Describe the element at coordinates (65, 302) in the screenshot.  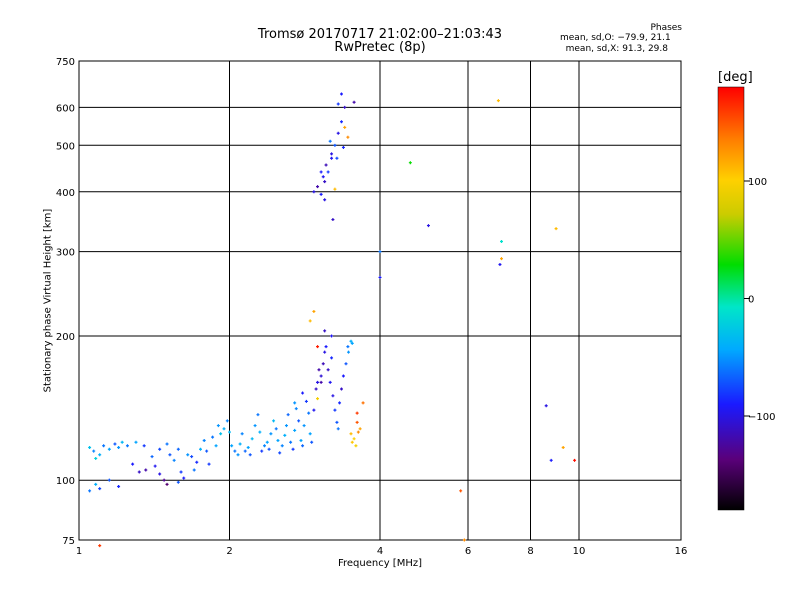
I see `y-axis-ticks: 75 100 200 300 400 500 600 750` at that location.